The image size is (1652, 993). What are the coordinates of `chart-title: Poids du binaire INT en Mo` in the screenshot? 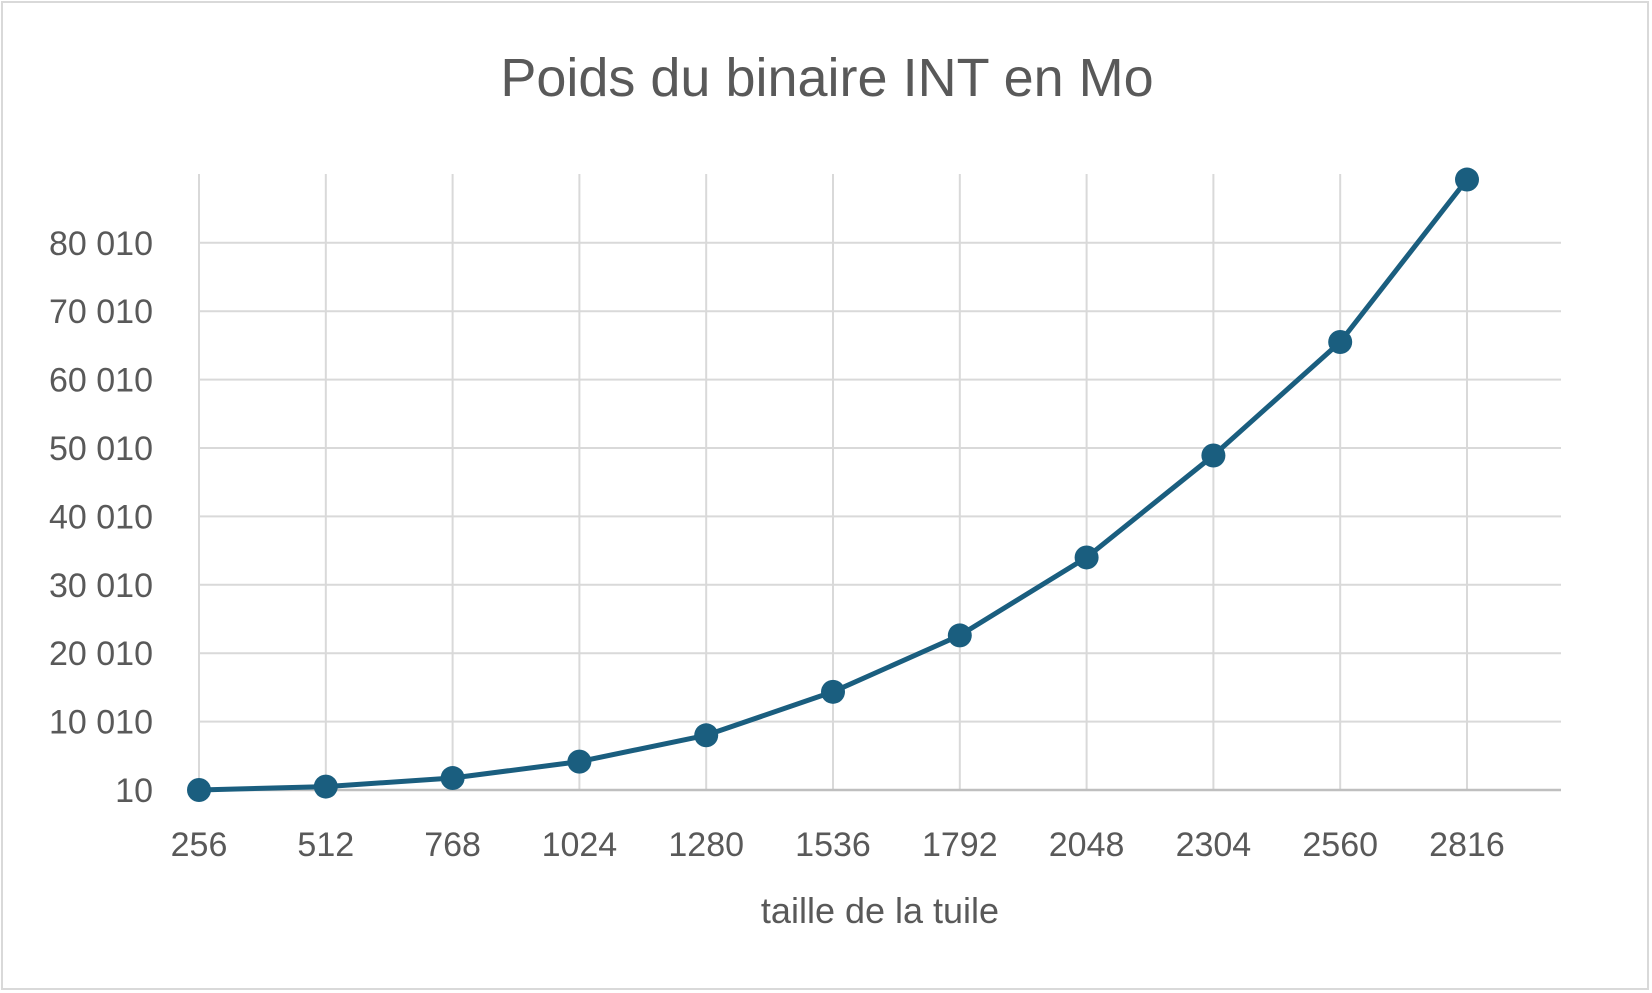 It's located at (826, 78).